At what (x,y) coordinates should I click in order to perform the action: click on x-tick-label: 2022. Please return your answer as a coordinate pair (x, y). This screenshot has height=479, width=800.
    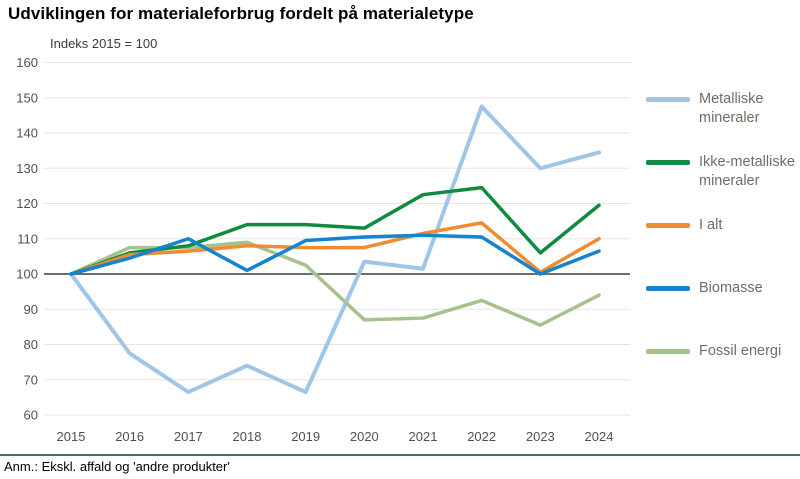
    Looking at the image, I should click on (481, 436).